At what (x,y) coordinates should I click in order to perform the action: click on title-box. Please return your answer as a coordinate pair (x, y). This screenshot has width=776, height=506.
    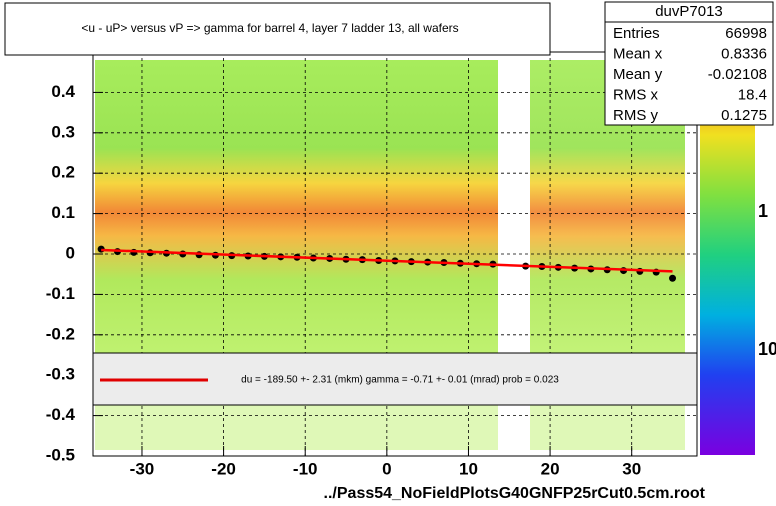
    Looking at the image, I should click on (277, 29).